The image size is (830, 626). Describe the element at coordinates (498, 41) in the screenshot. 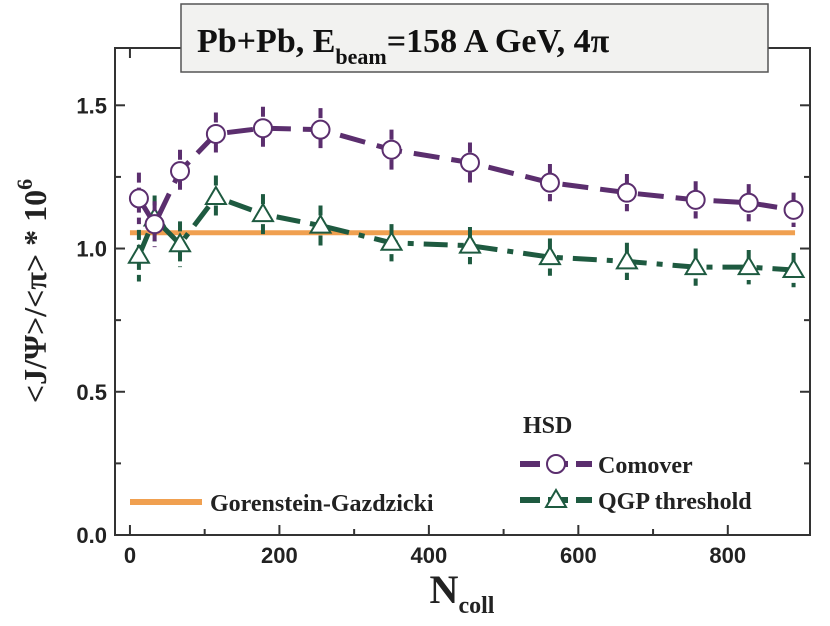

I see `title-rest: =158 A GeV, 4π` at that location.